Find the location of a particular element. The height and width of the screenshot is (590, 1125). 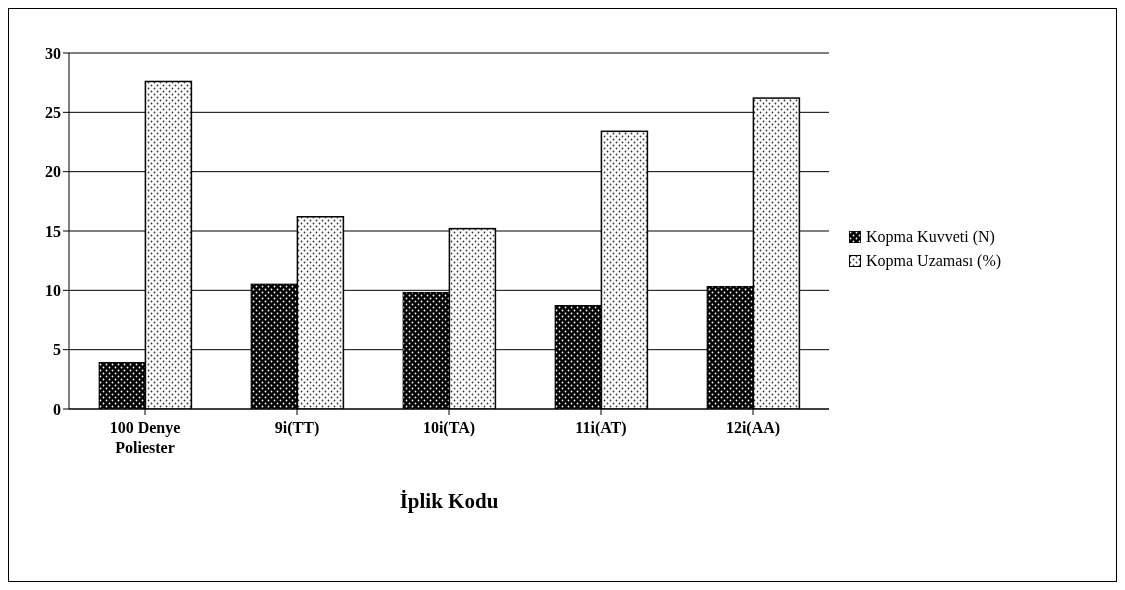

y-tick-label: 30 is located at coordinates (53, 53).